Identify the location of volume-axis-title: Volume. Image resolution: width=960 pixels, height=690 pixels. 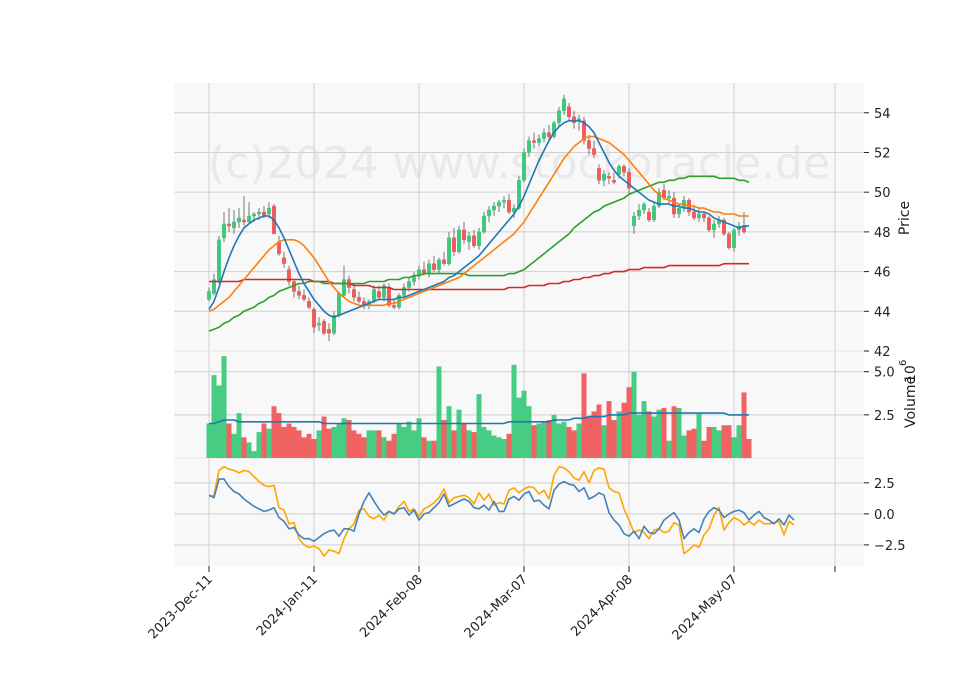
(911, 402).